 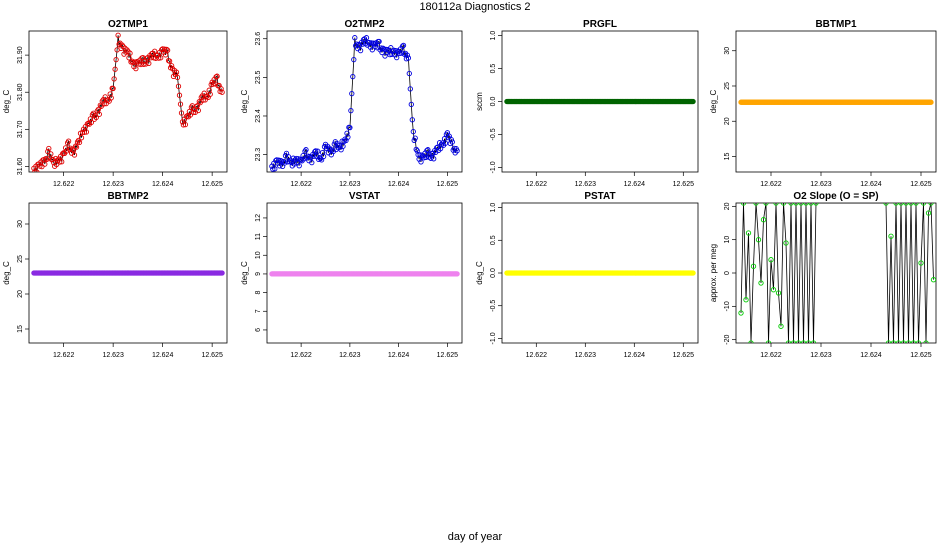 I want to click on y-tick-label: 31.80, so click(x=20, y=92).